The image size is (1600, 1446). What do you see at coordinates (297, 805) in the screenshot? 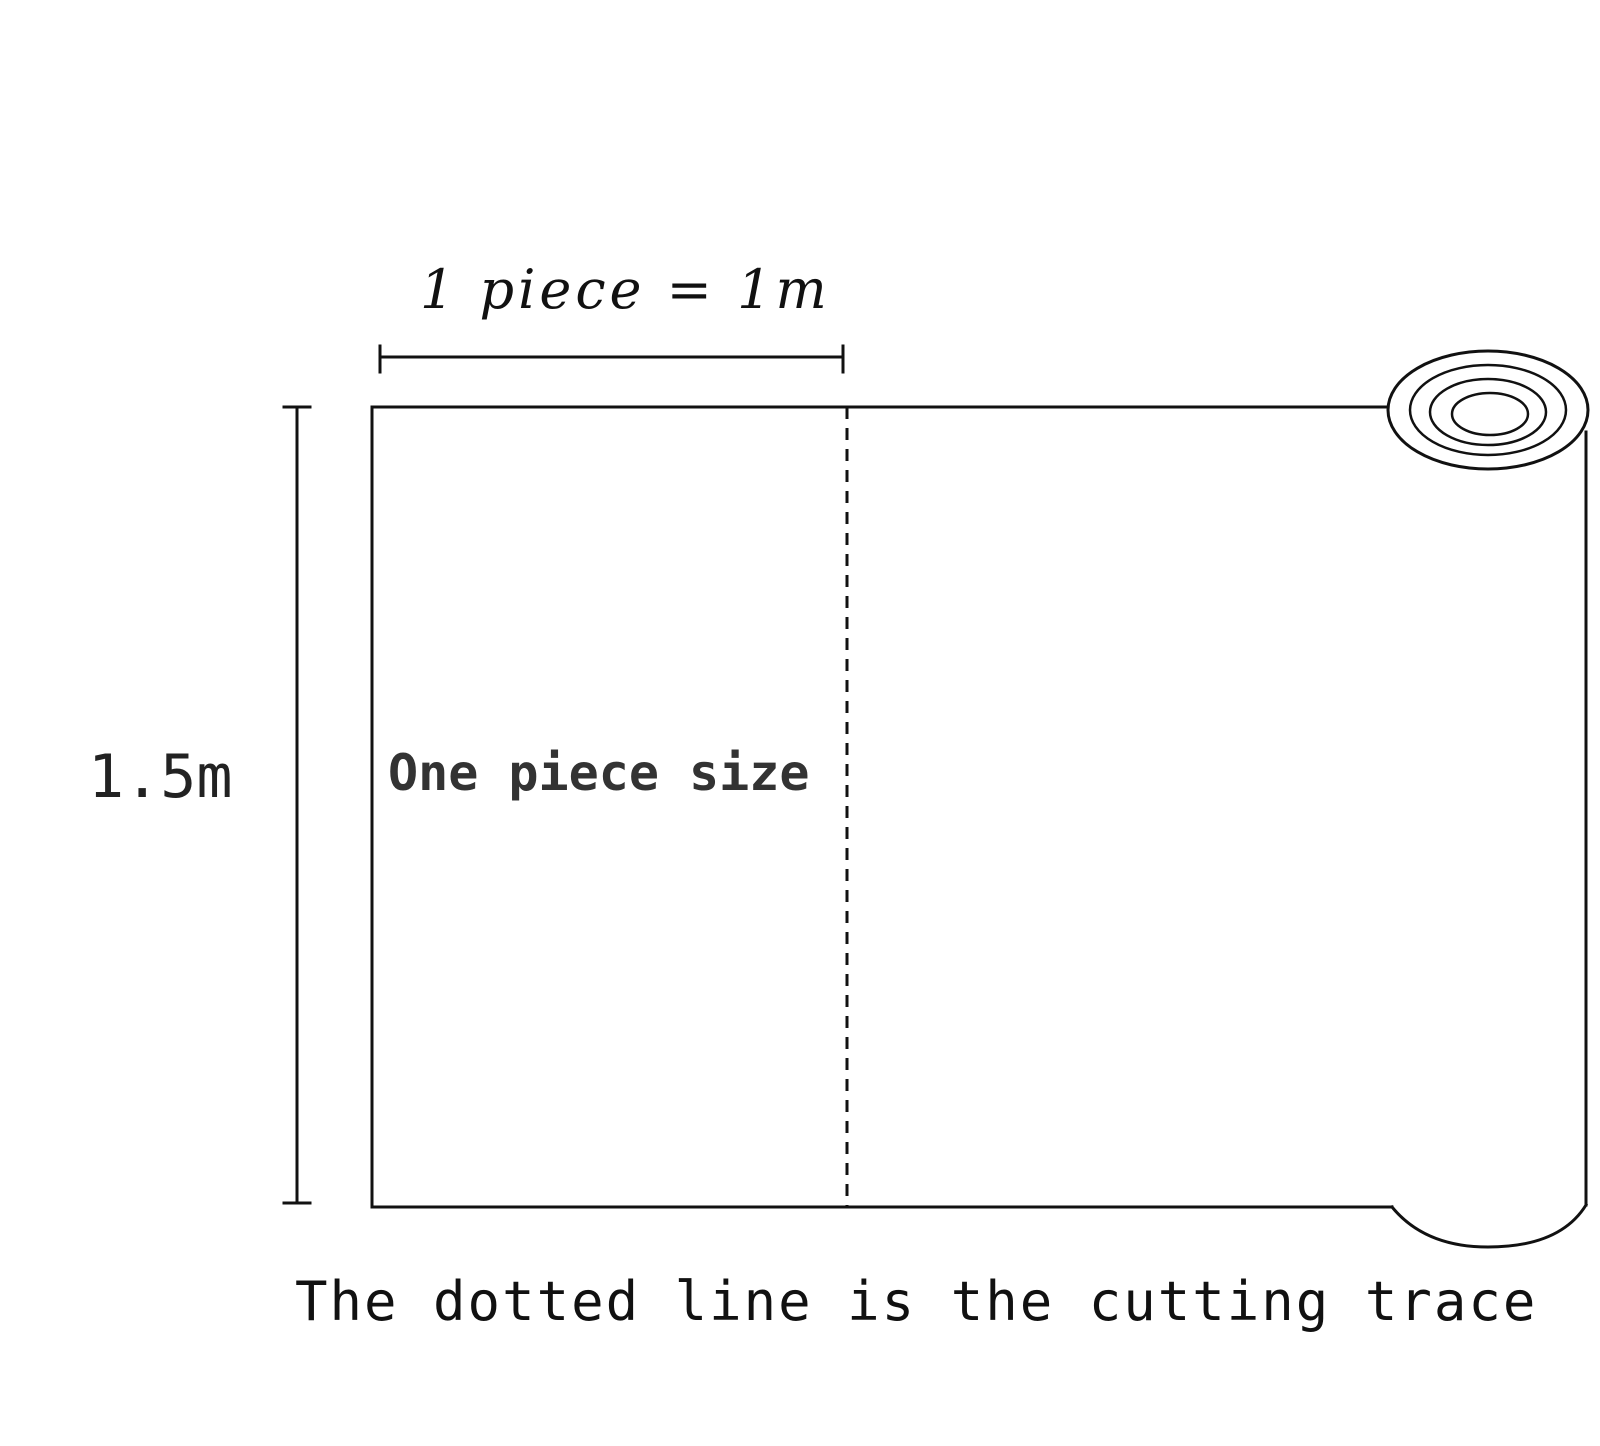
I see `height-dimension-line` at bounding box center [297, 805].